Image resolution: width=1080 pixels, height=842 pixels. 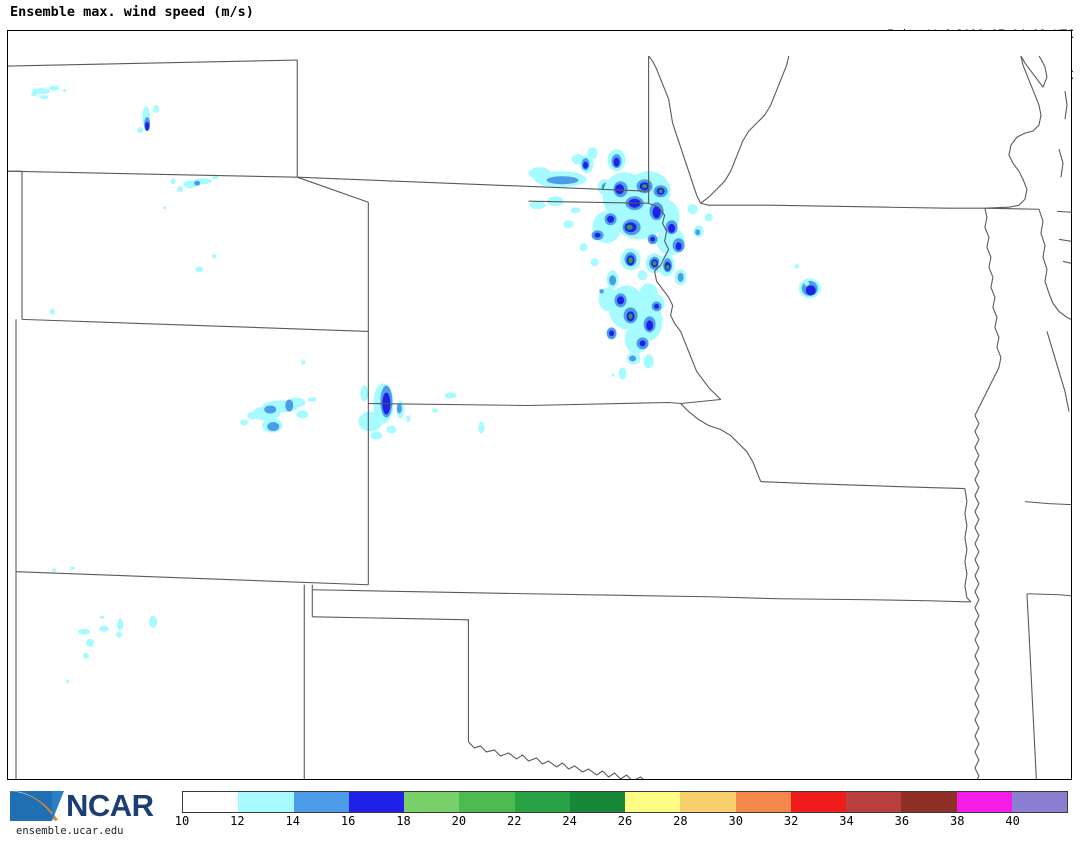 I want to click on ncar-wordmark: NCAR, so click(x=110, y=805).